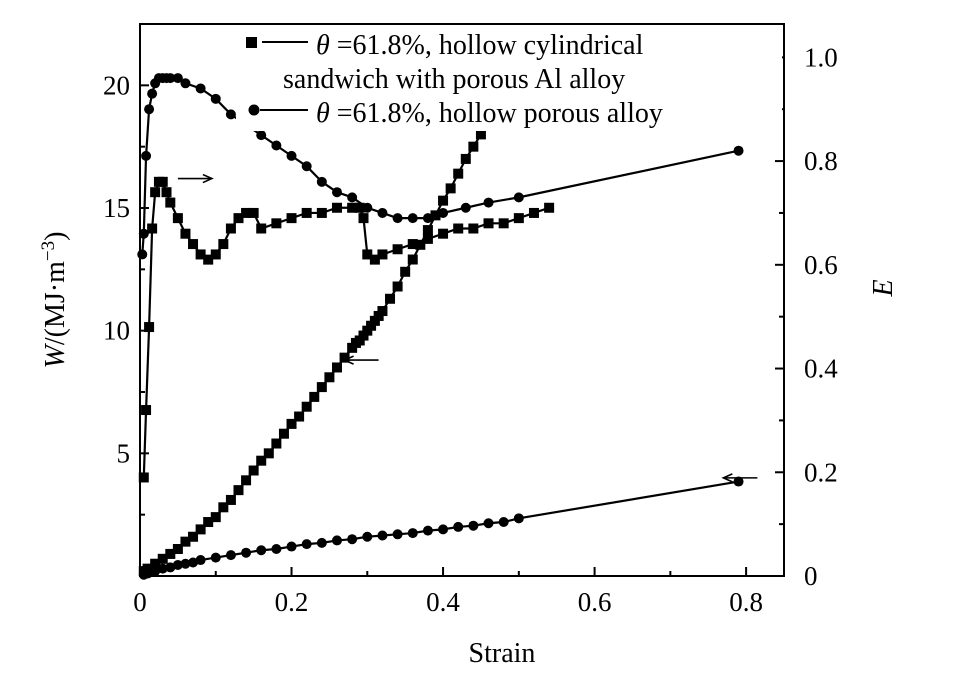 Image resolution: width=965 pixels, height=681 pixels. Describe the element at coordinates (443, 602) in the screenshot. I see `x-tick-label: 0.4` at that location.